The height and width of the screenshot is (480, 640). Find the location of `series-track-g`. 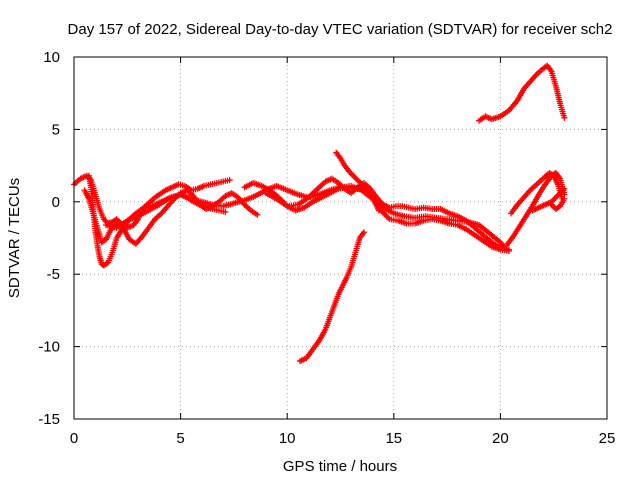

series-track-g is located at coordinates (357, 181).